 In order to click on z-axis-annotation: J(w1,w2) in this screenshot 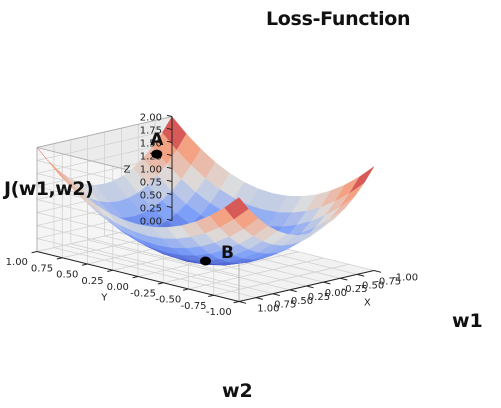, I will do `click(49, 189)`.